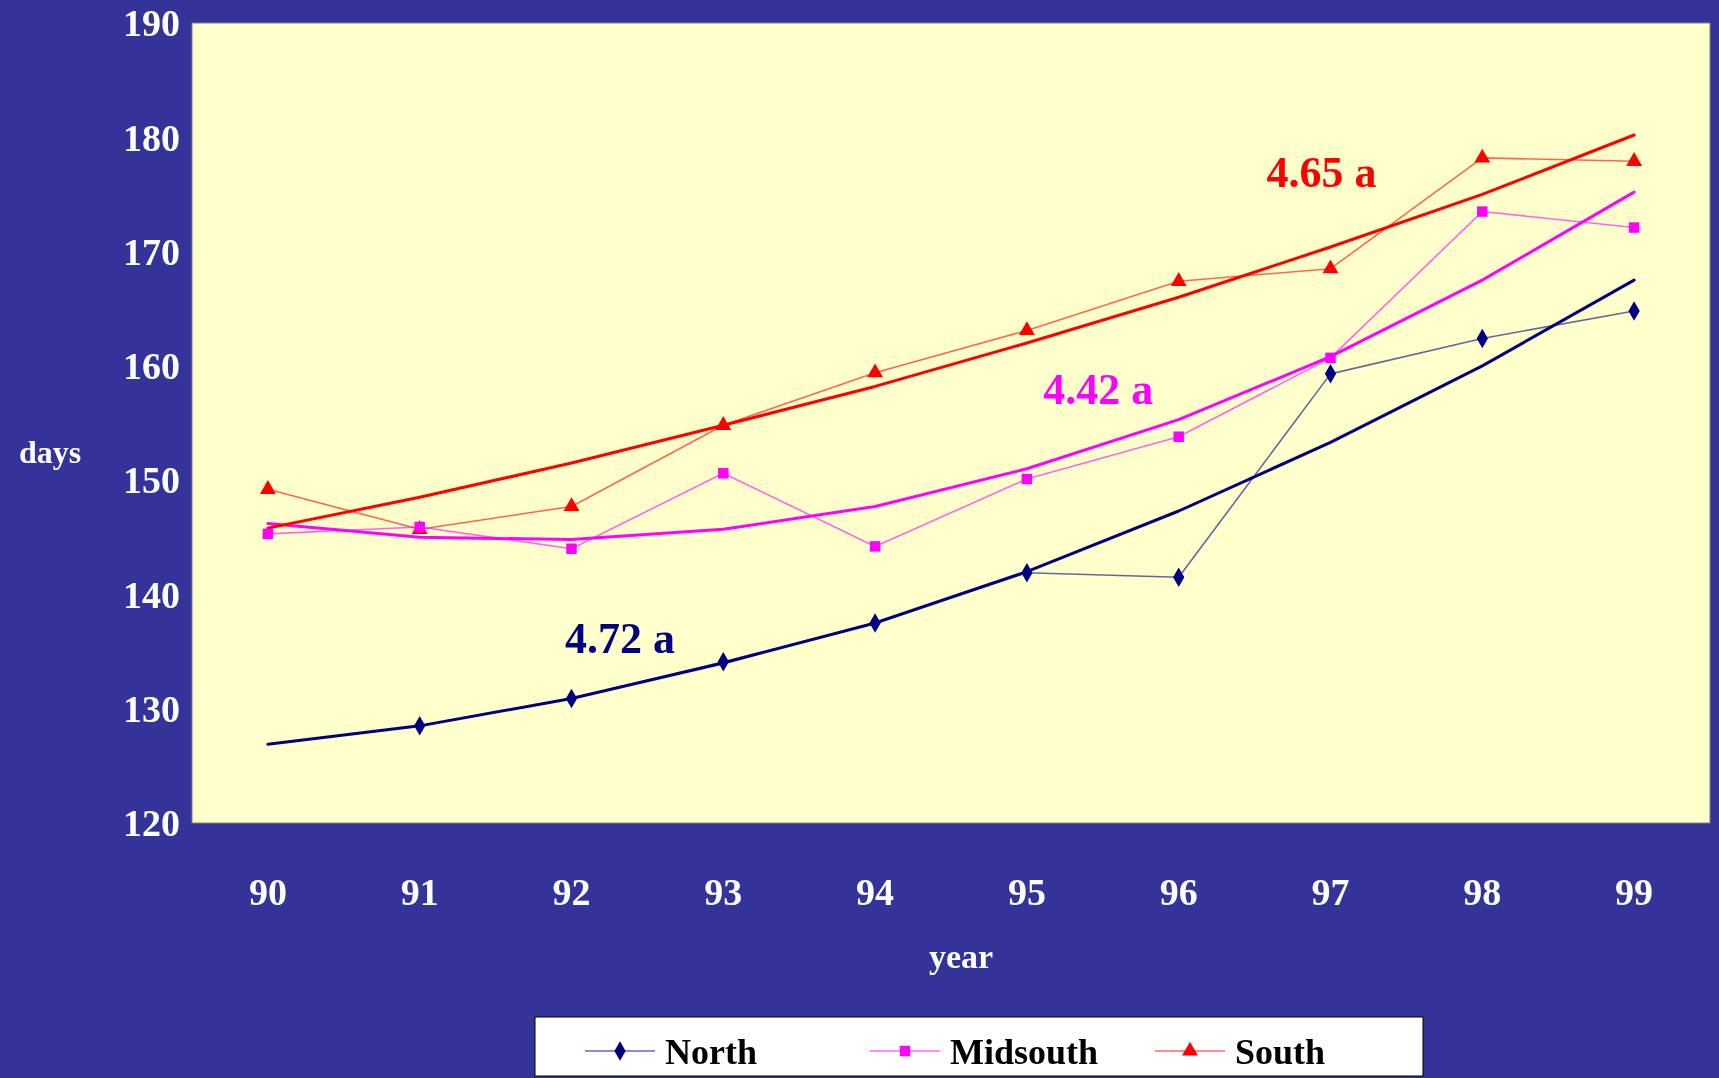 The height and width of the screenshot is (1078, 1719). I want to click on x-tick-label: 90, so click(267, 892).